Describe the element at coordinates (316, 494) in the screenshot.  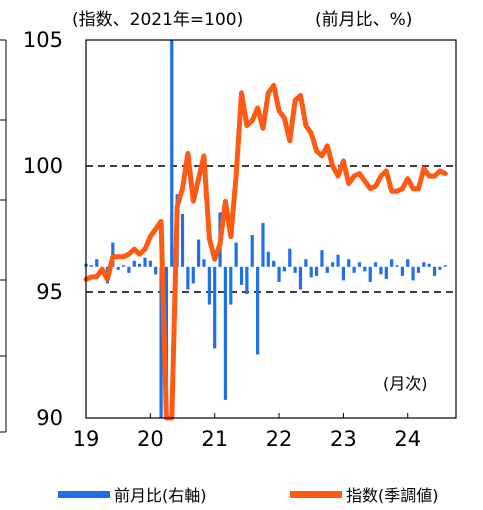
I see `legend-swatch-index` at that location.